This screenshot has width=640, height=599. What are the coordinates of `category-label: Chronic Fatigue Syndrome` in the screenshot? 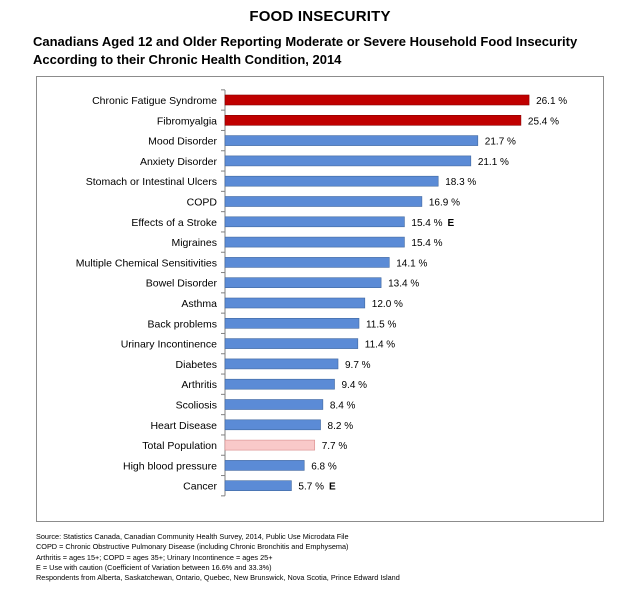 It's located at (154, 101).